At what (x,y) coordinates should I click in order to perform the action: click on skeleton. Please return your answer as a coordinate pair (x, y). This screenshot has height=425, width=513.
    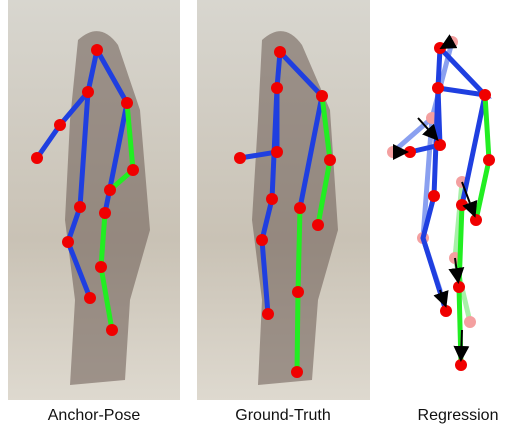
    Looking at the image, I should click on (85, 190).